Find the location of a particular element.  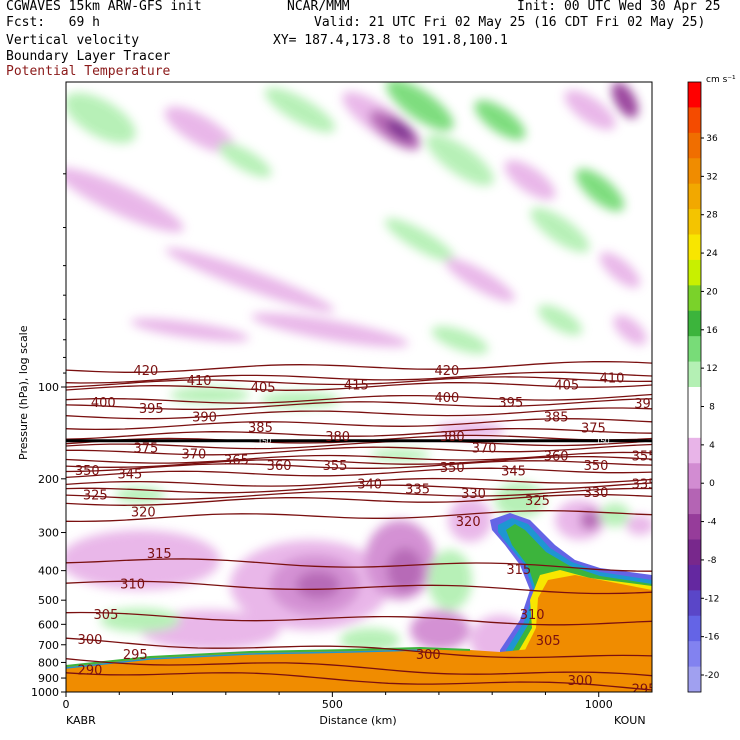

field-potential-temperature: Potential Temperature is located at coordinates (88, 71).